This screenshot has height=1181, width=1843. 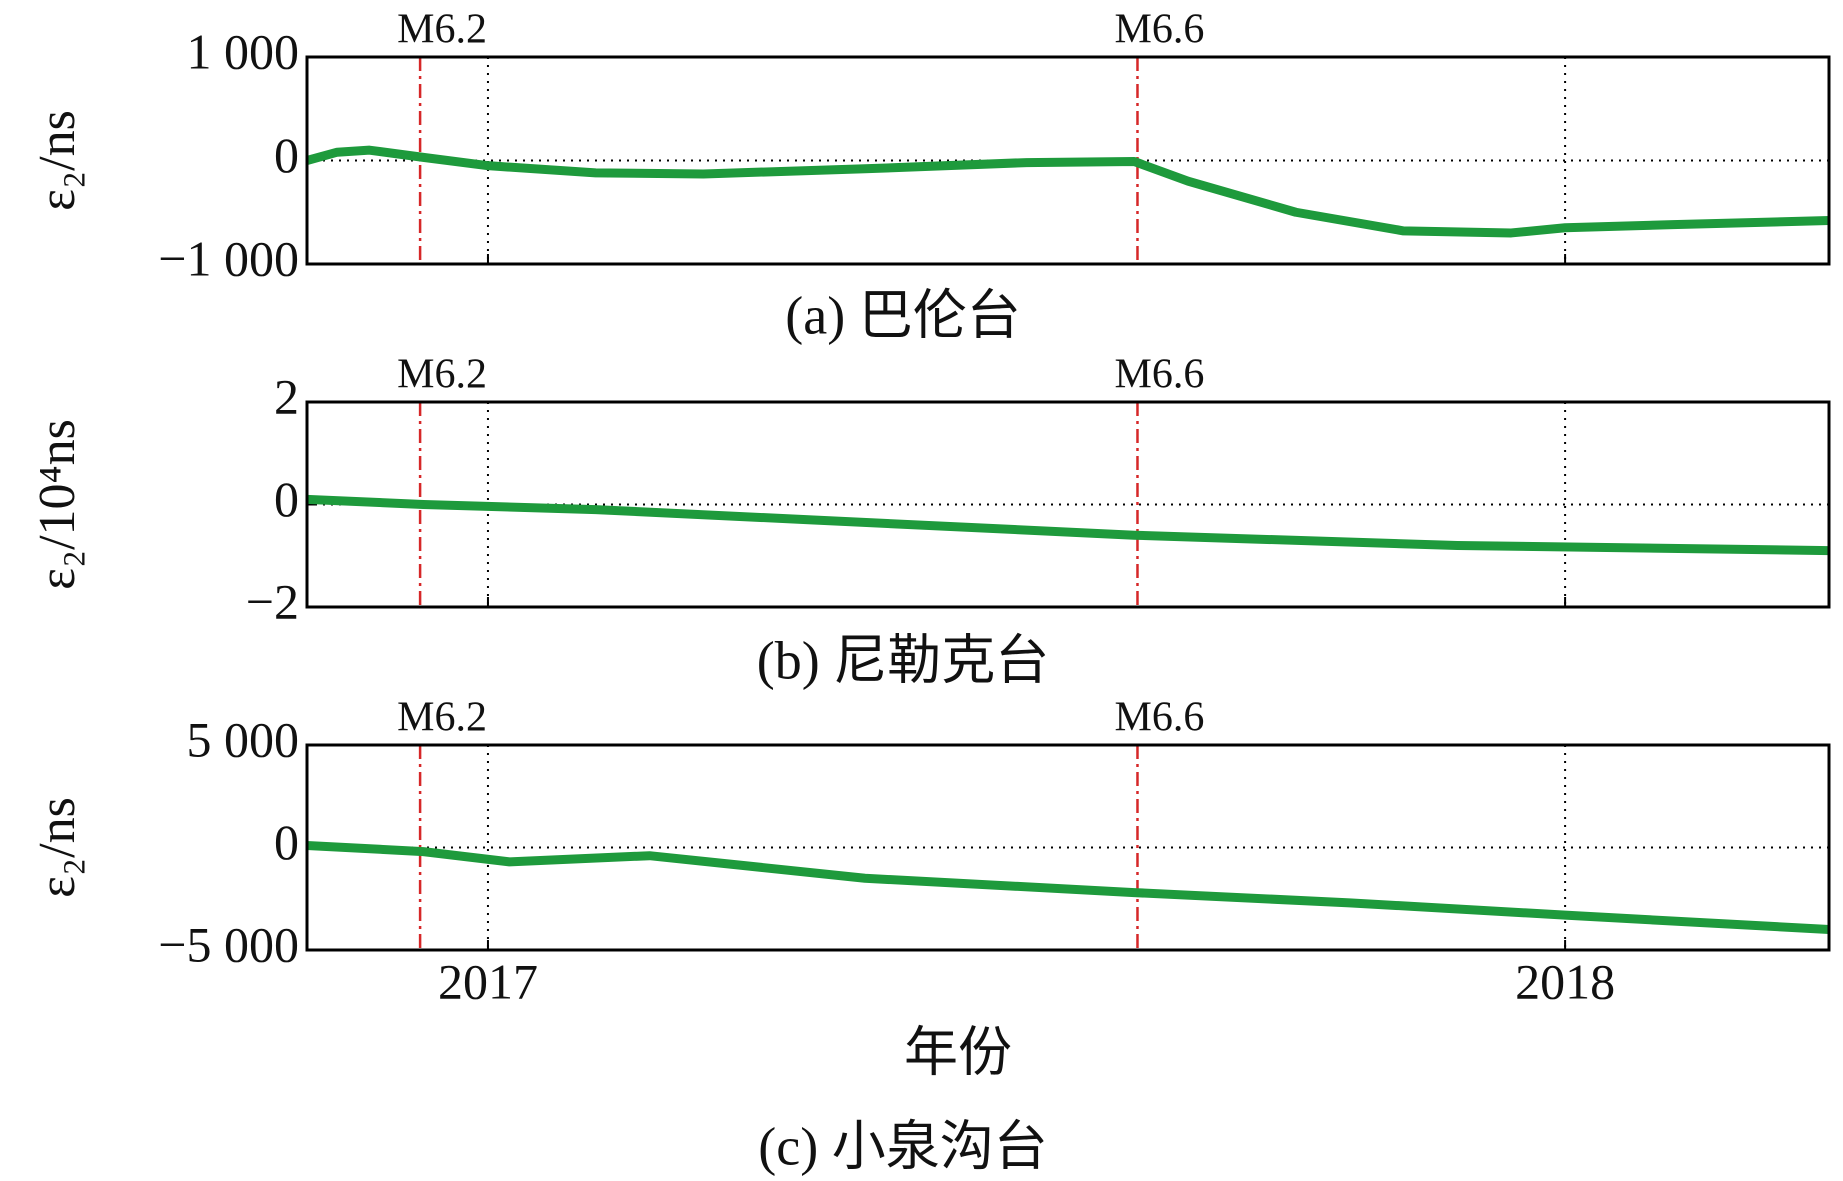 What do you see at coordinates (57, 504) in the screenshot?
I see `y-axis-label: ε₂/10⁴ns` at bounding box center [57, 504].